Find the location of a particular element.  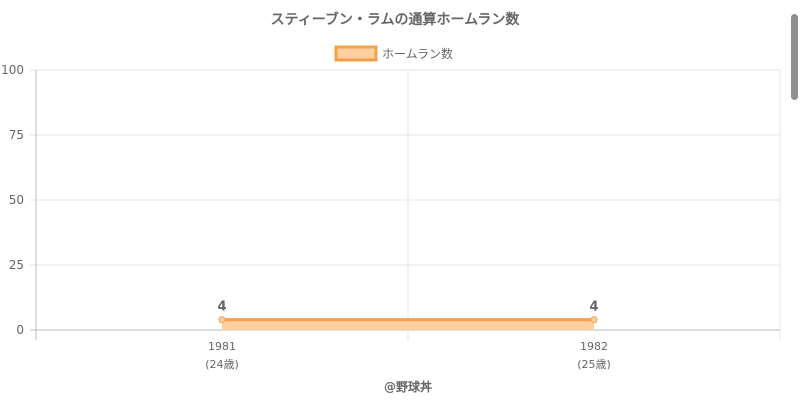

y-tick-label: 75 is located at coordinates (16, 135).